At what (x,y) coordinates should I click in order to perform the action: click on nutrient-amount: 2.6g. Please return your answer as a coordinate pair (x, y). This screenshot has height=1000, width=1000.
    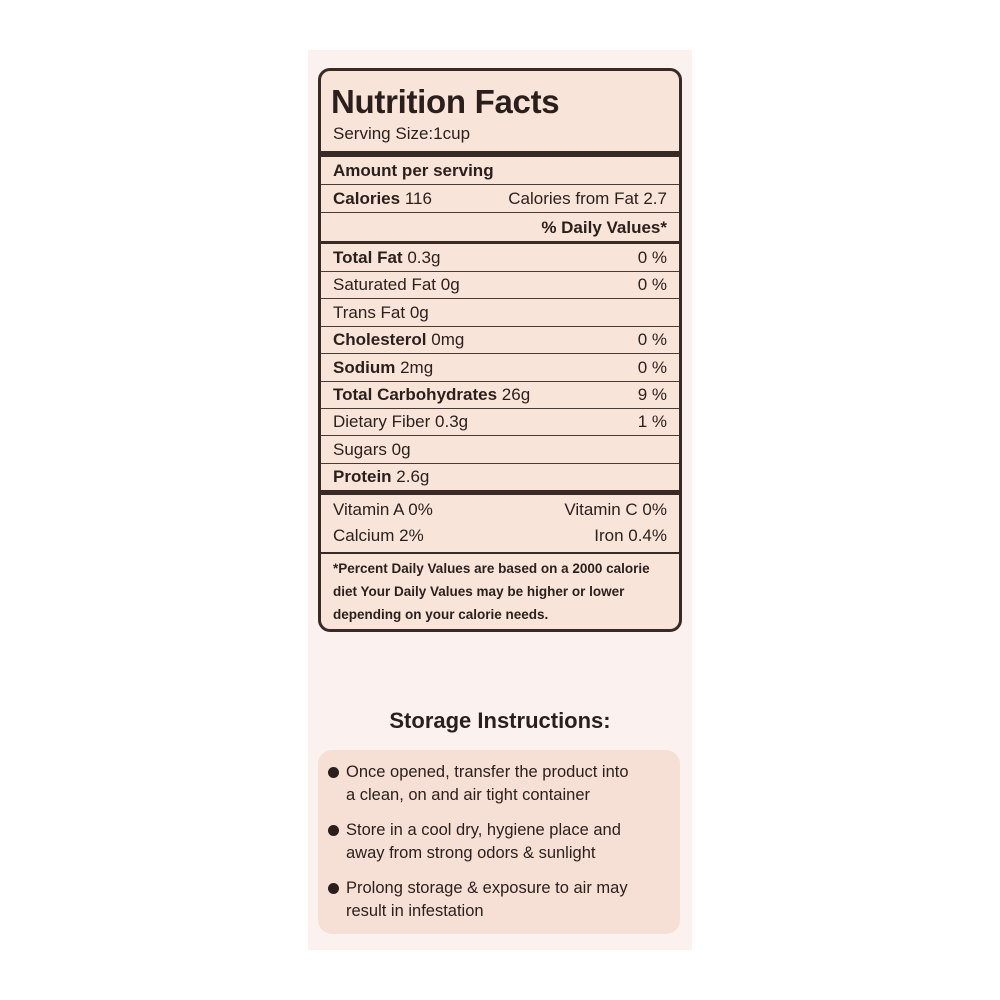
    Looking at the image, I should click on (413, 477).